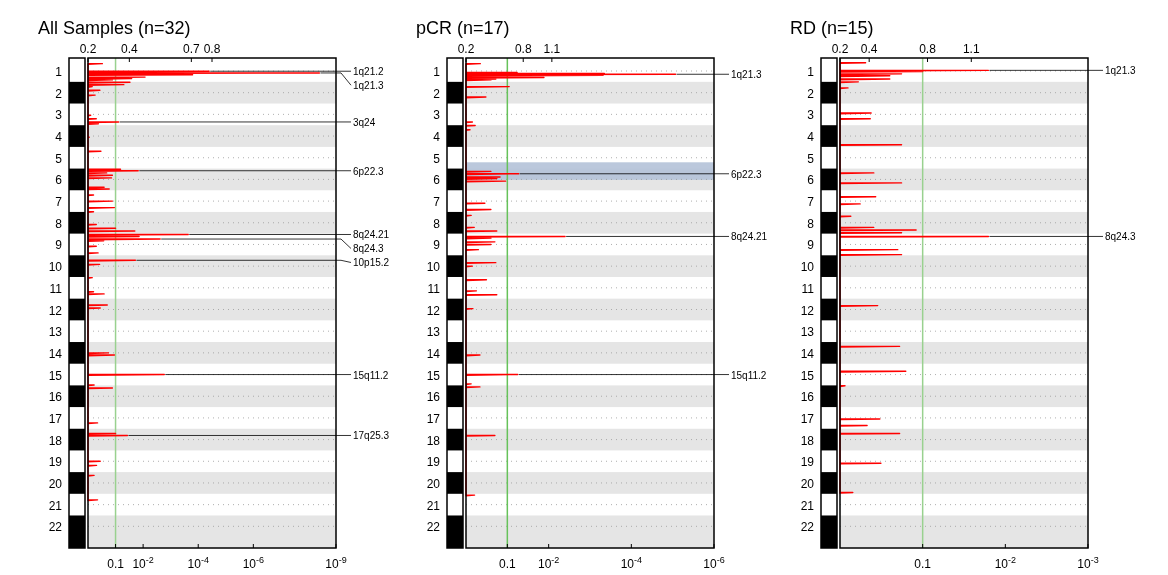 This screenshot has width=1168, height=575. Describe the element at coordinates (336, 563) in the screenshot. I see `x-tick-label: 10$^{-9}$` at that location.